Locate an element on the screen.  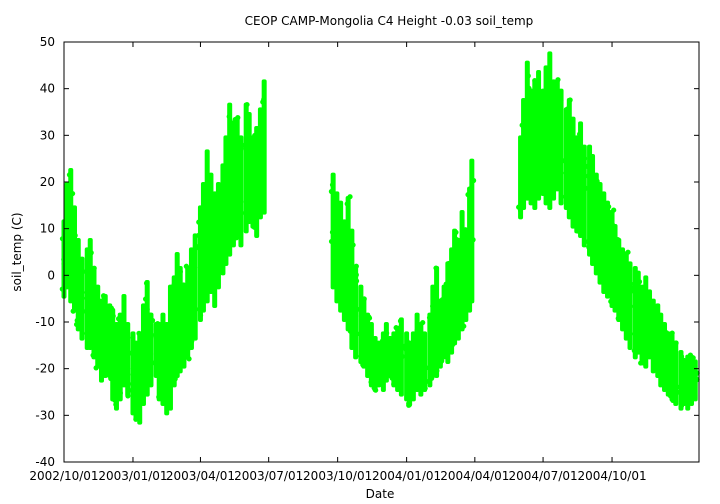
y-tick-label: -20 is located at coordinates (45, 369).